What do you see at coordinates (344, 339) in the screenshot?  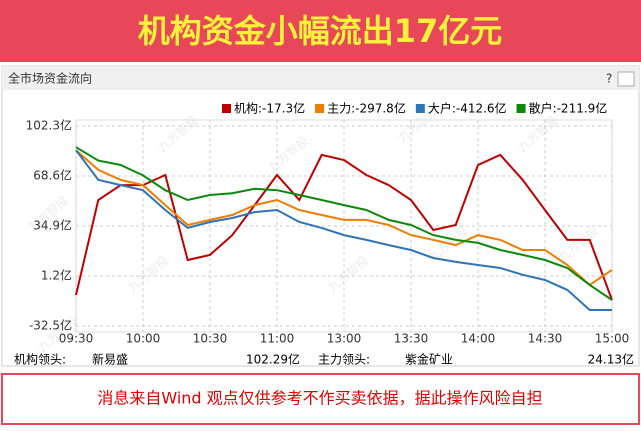 I see `x-tick-label: 13:00` at bounding box center [344, 339].